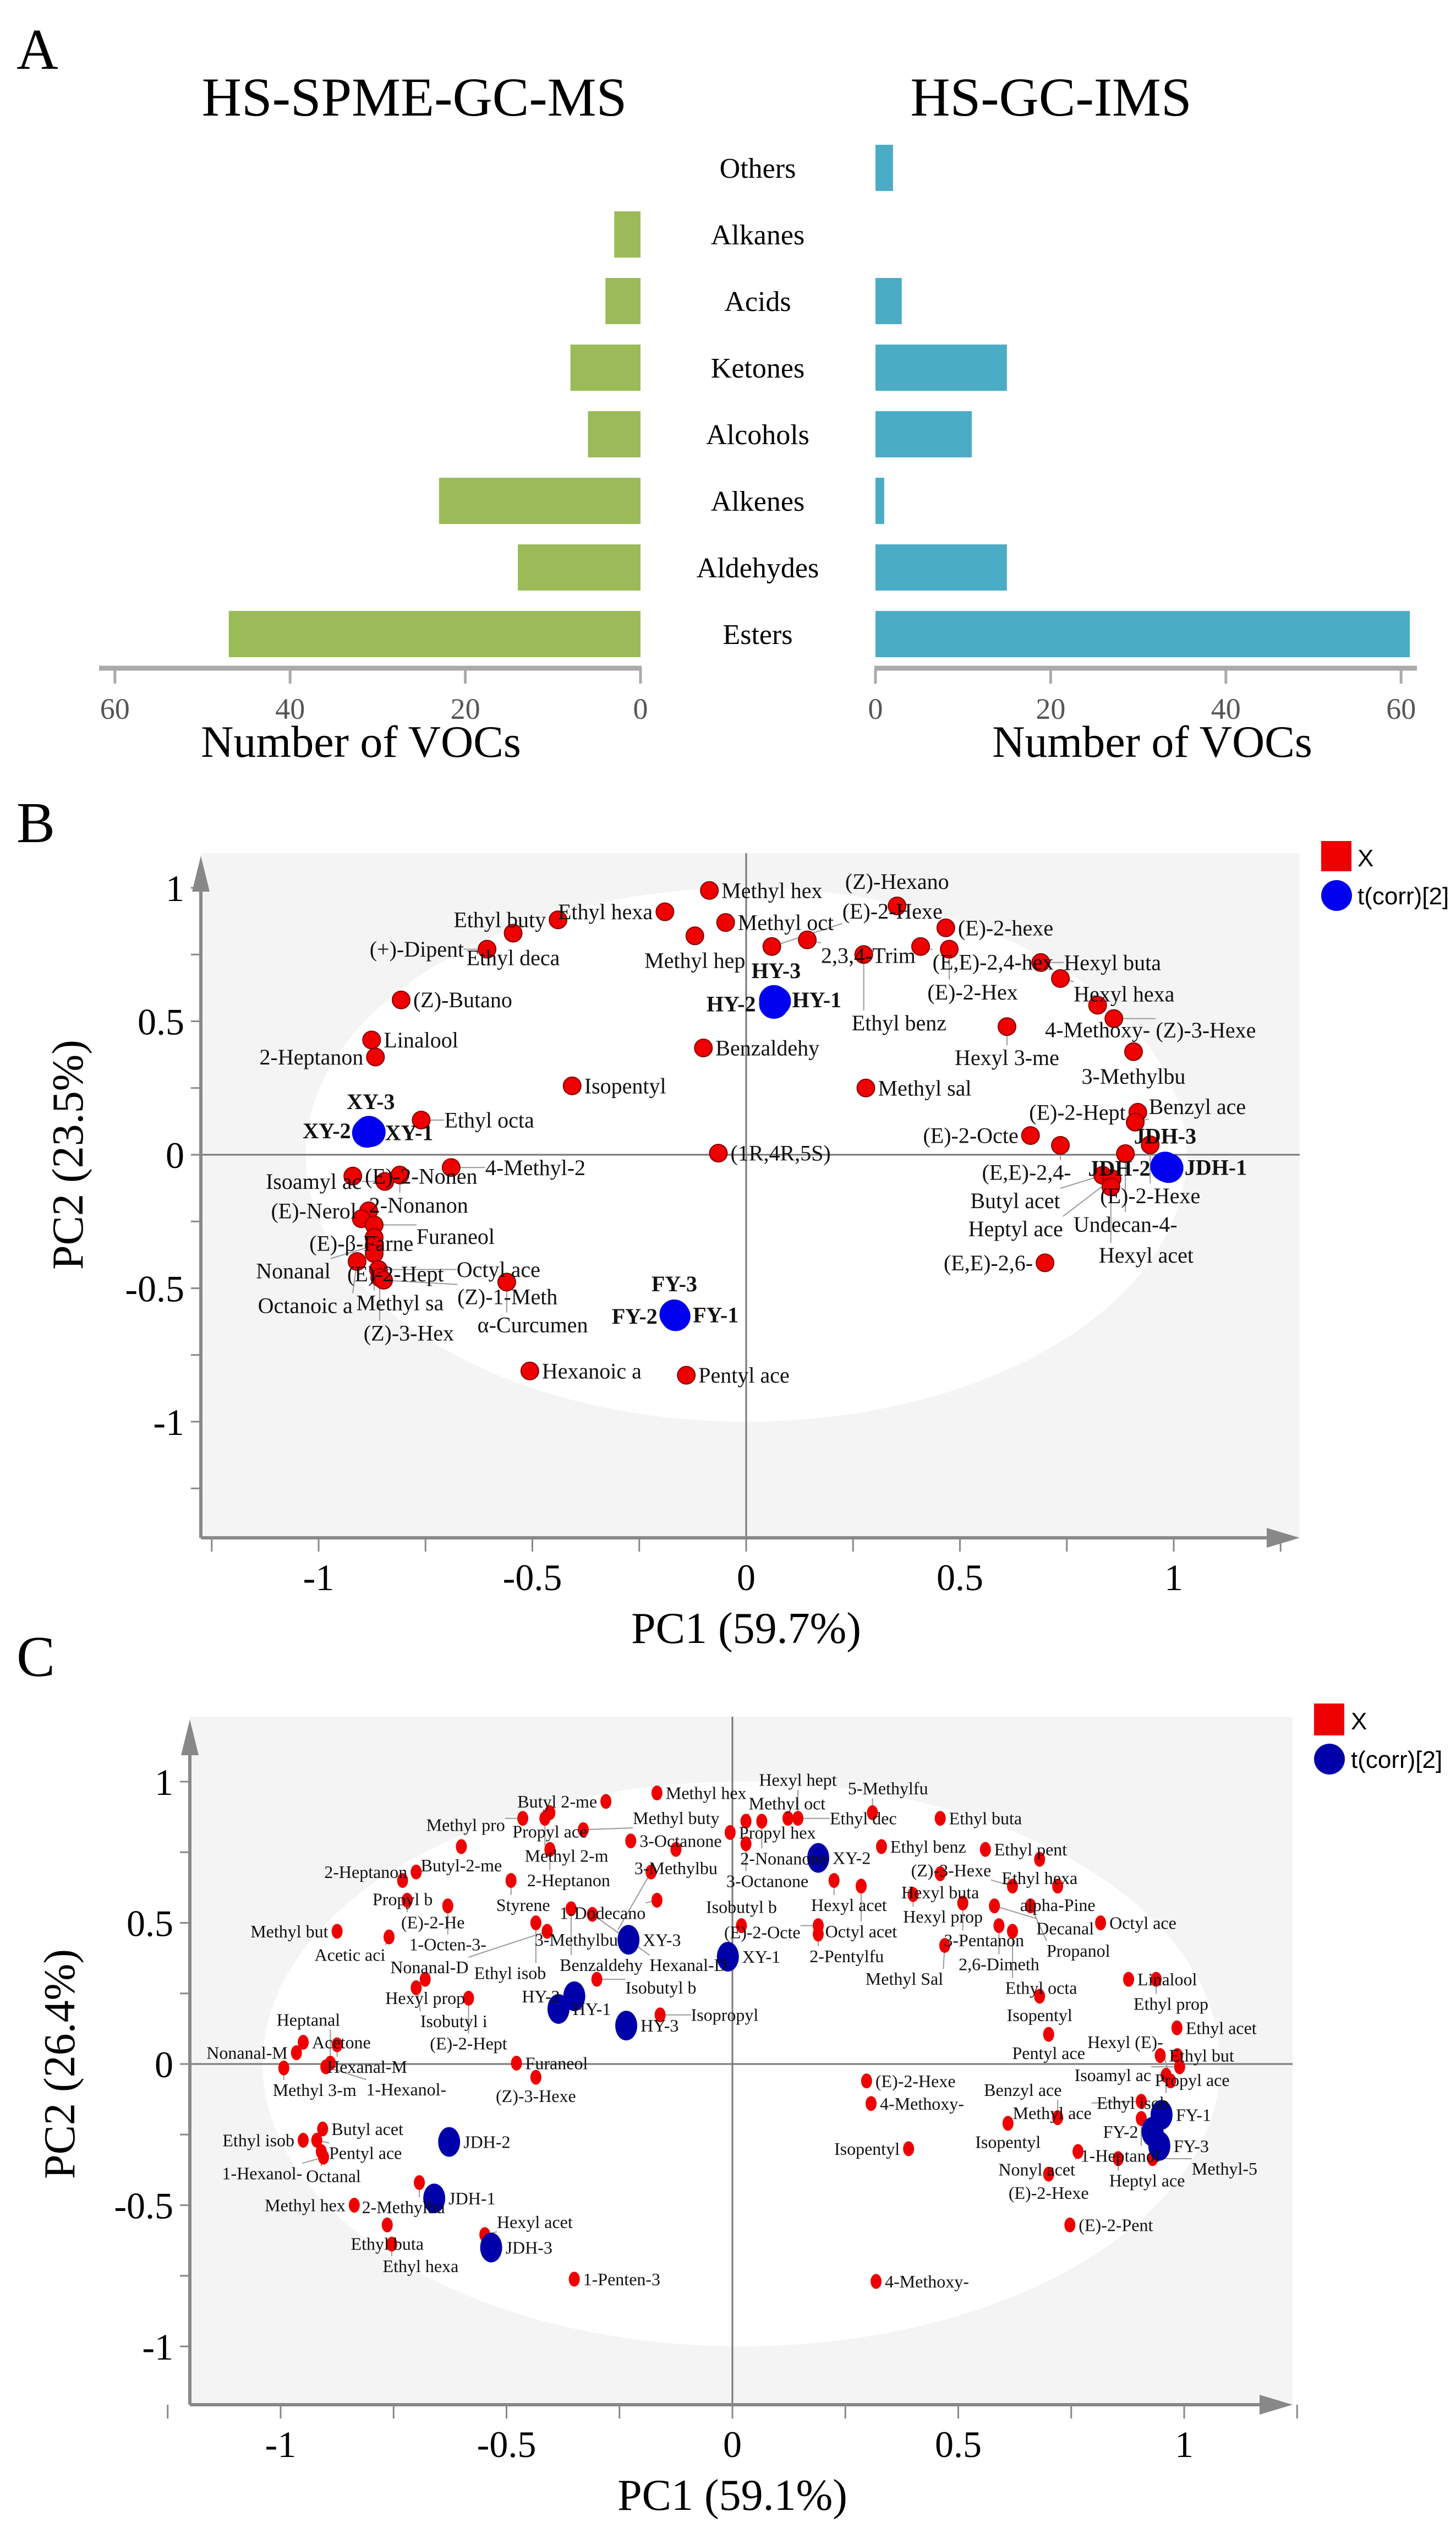  I want to click on variable-label: Methyl Sal, so click(904, 1979).